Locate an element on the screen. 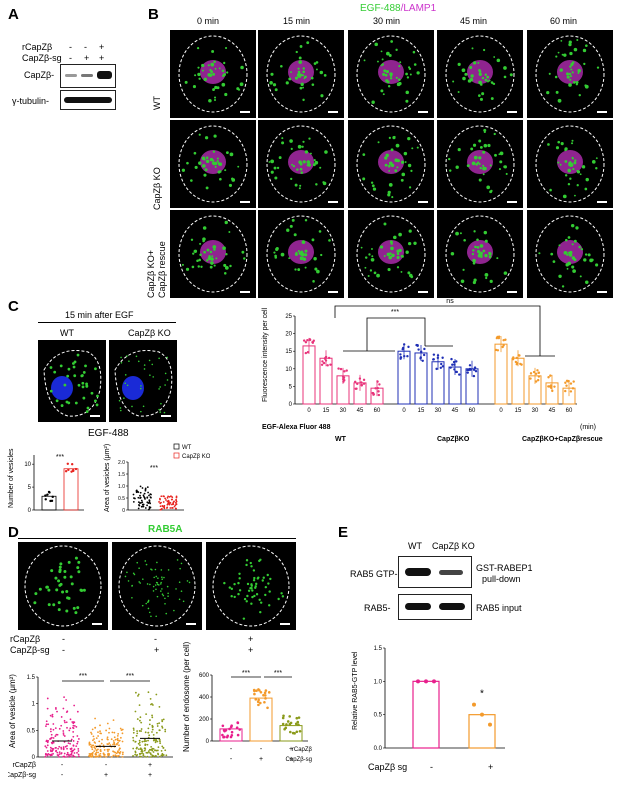 Image resolution: width=617 pixels, height=786 pixels. ns-label: ns is located at coordinates (450, 301).